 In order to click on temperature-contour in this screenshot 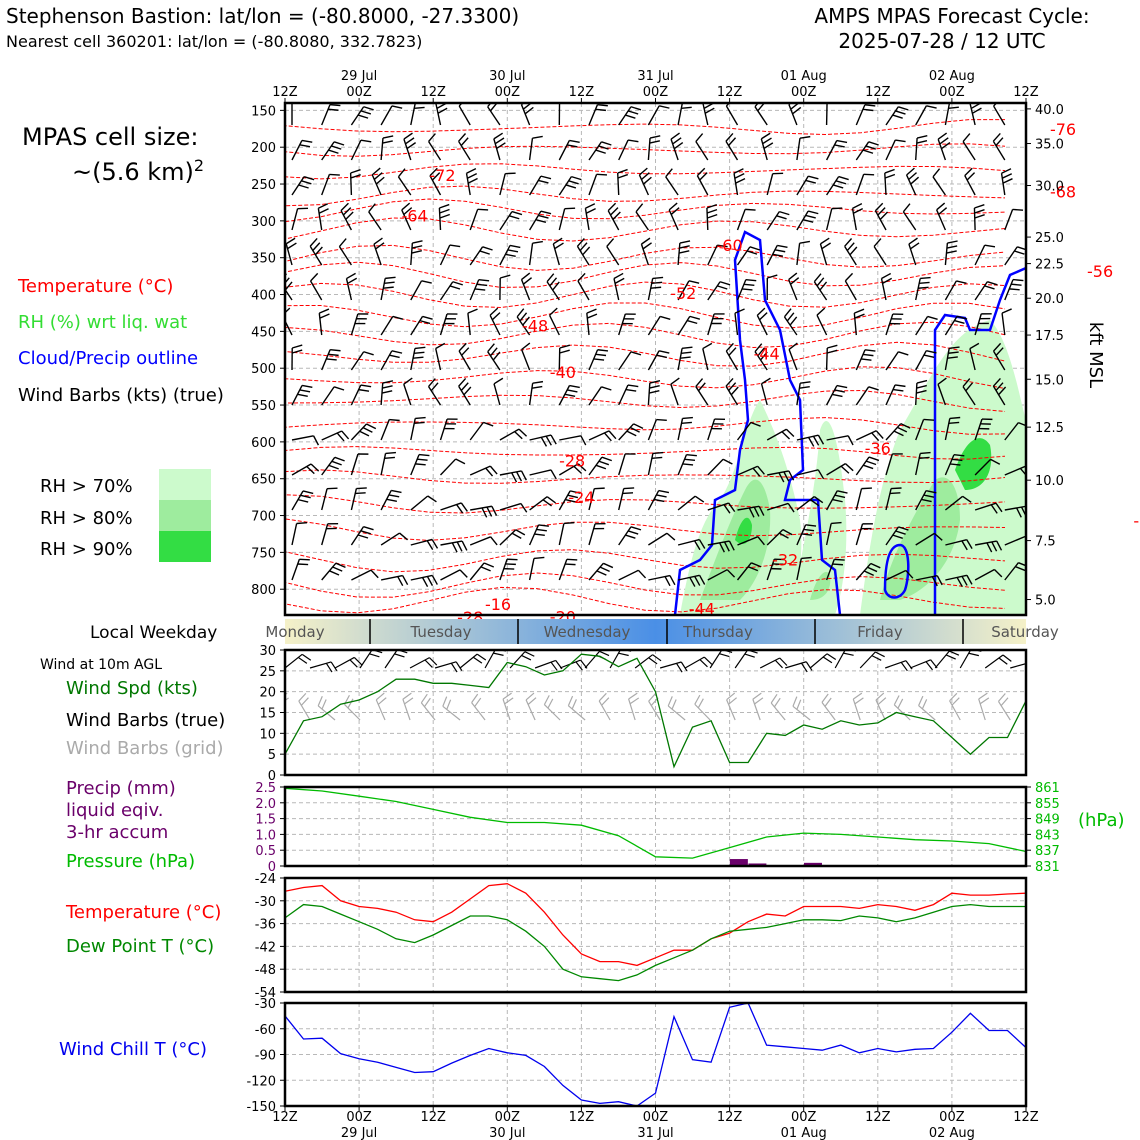, I will do `click(645, 377)`.